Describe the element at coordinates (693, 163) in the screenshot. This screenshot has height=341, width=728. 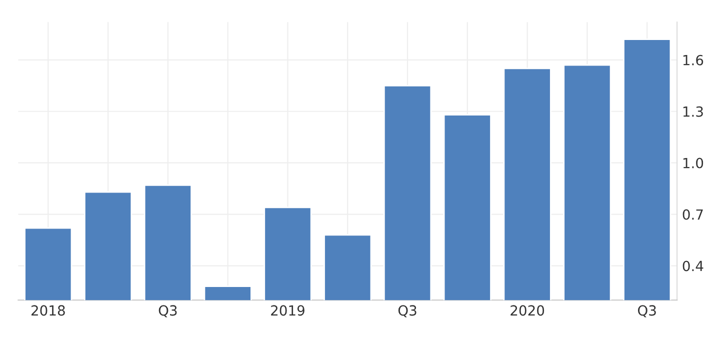
I see `y-tick-label: 1.0` at that location.